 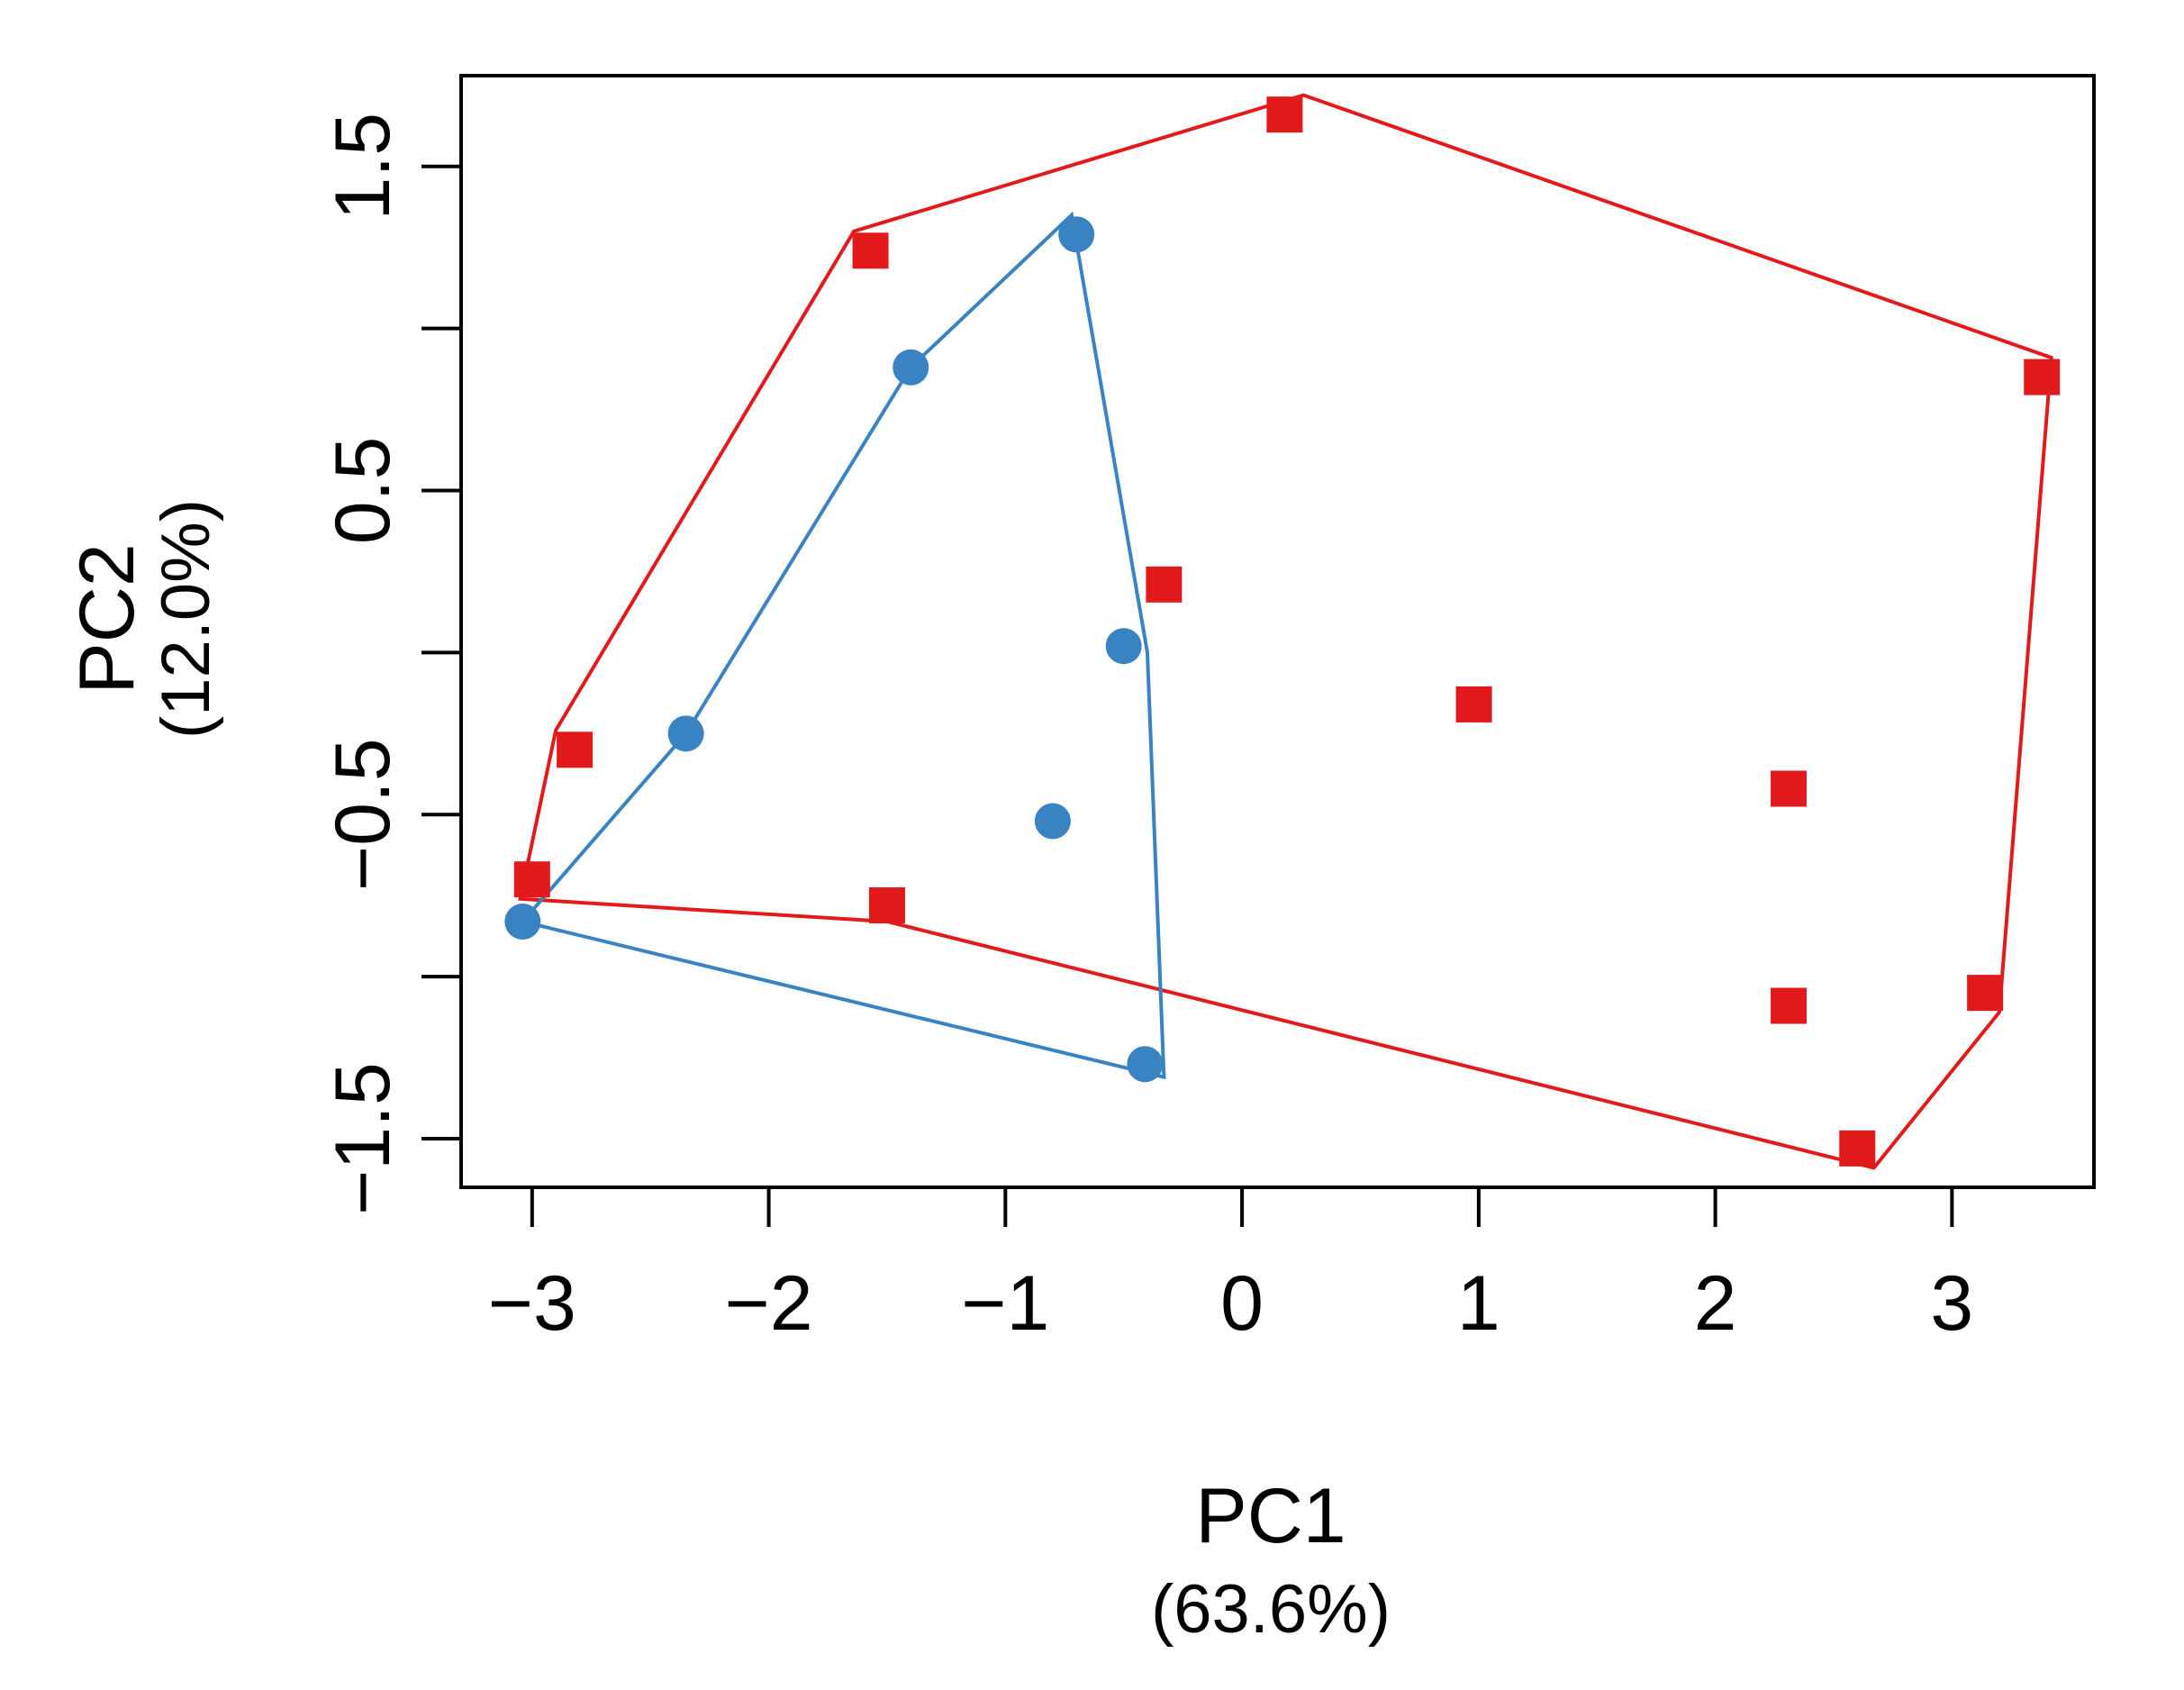 I want to click on y-tick-label: −0.5, so click(x=363, y=814).